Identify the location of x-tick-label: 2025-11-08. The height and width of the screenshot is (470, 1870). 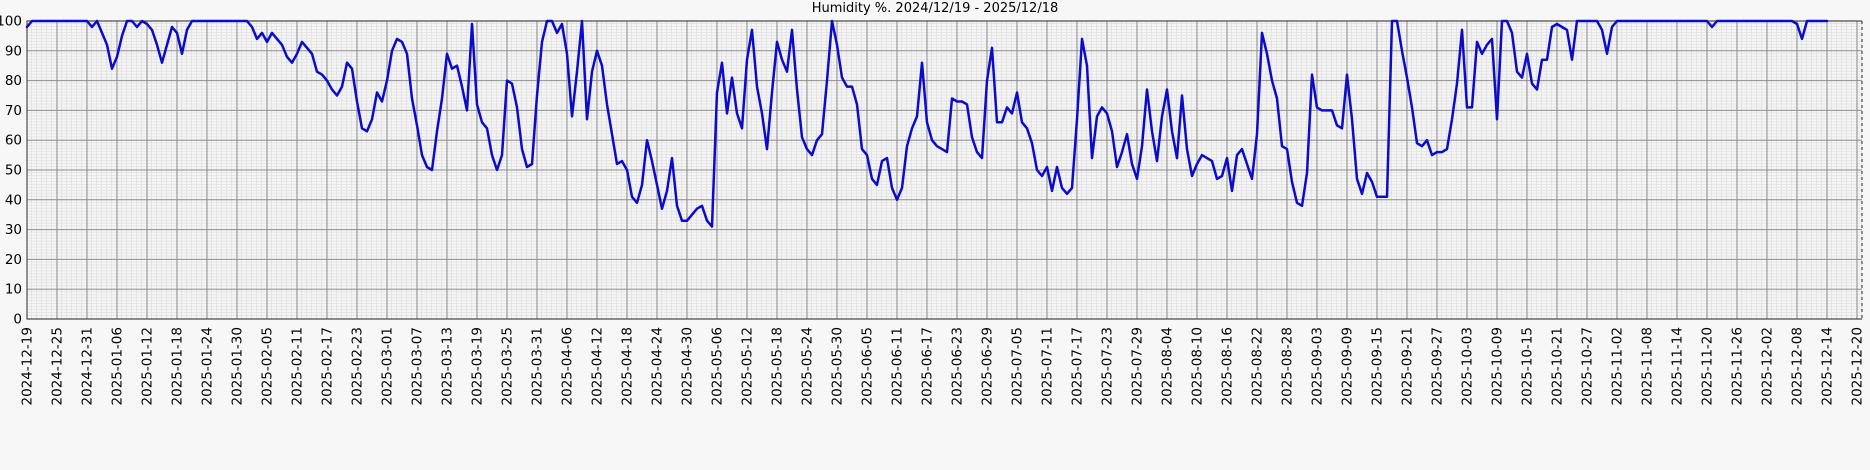
(1648, 366).